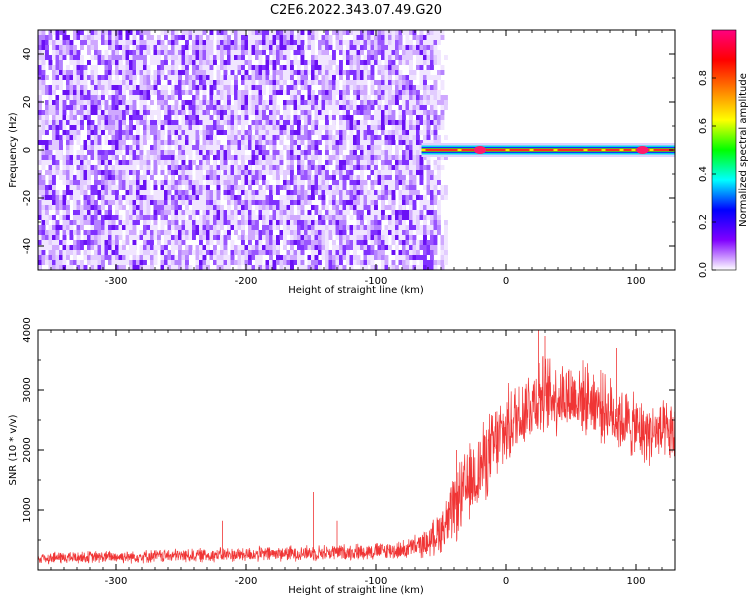 Image resolution: width=750 pixels, height=604 pixels. I want to click on signal-peak-spot, so click(480, 150).